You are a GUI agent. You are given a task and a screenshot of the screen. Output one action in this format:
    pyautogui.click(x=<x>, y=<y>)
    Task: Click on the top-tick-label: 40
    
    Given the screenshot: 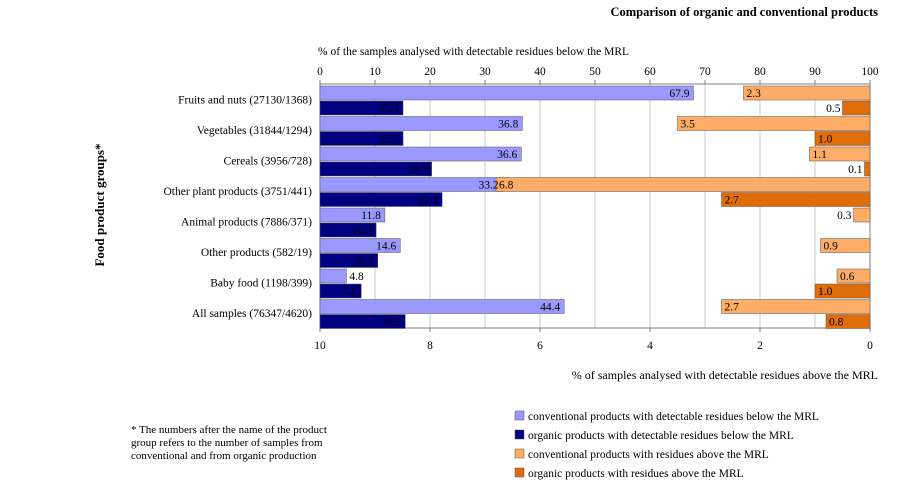 What is the action you would take?
    pyautogui.click(x=540, y=72)
    